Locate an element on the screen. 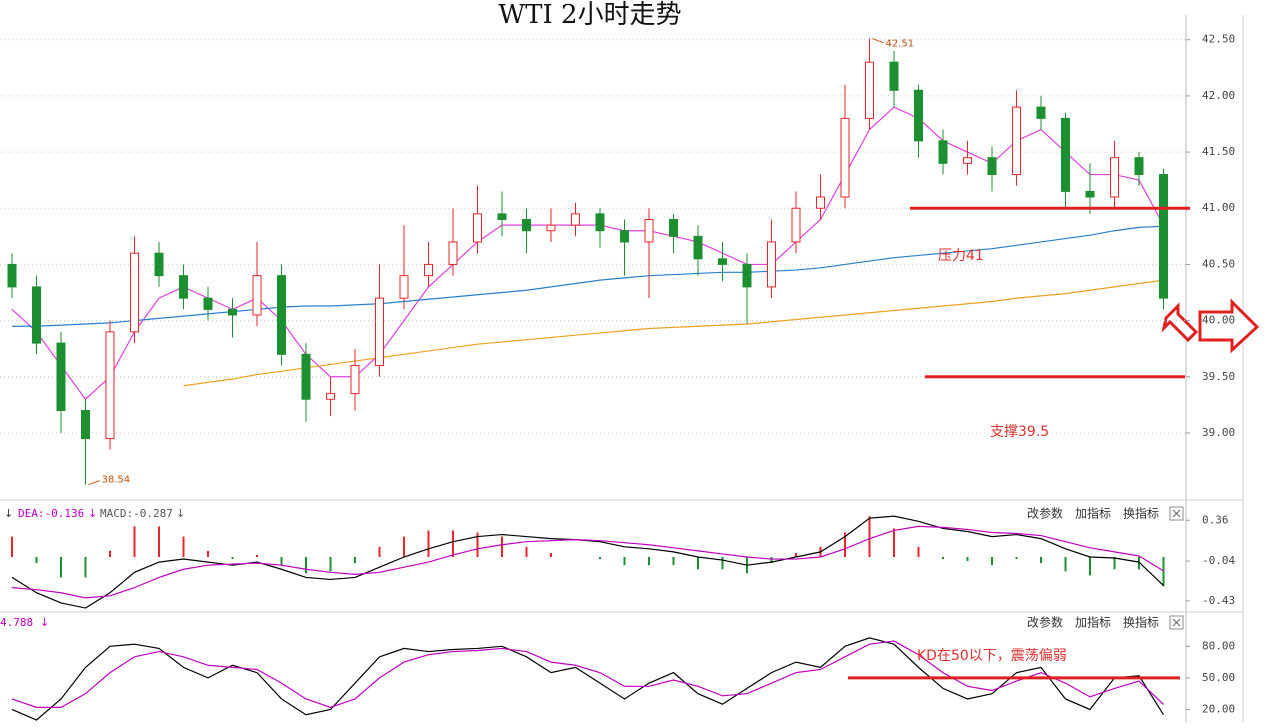  y-tick-label: 40.00 is located at coordinates (1218, 320).